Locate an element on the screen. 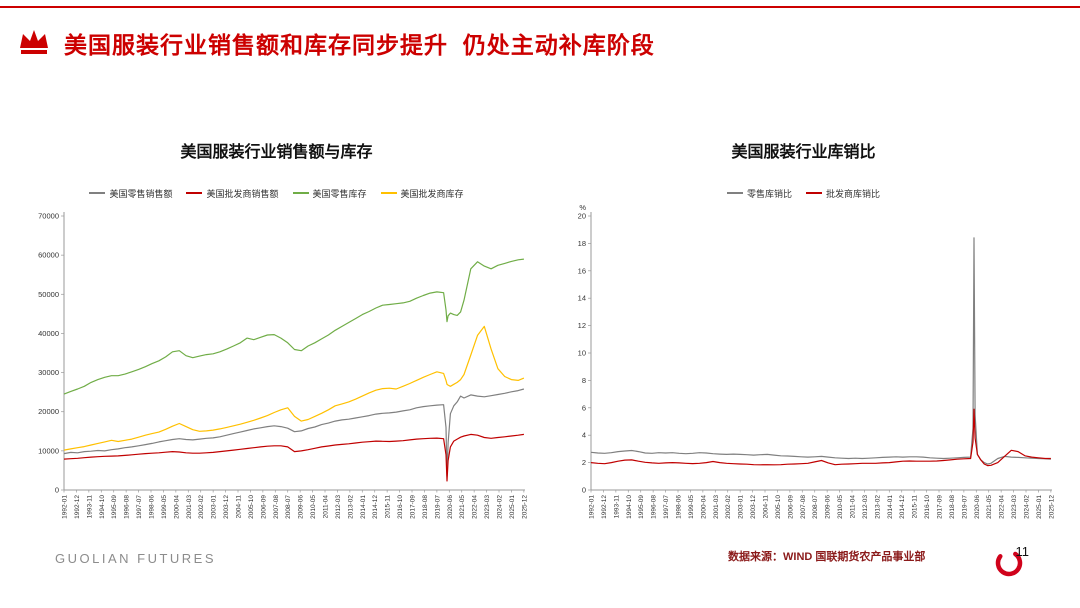  svg-text: 2009-06 is located at coordinates (828, 507).